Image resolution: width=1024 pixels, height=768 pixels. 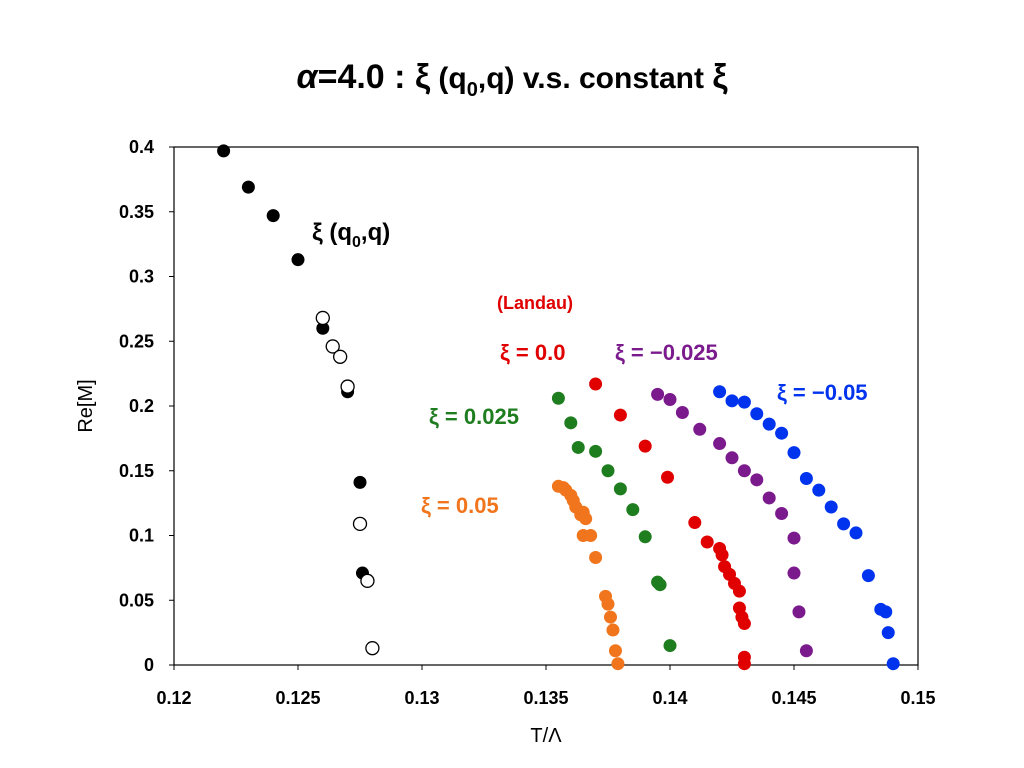 What do you see at coordinates (173, 698) in the screenshot?
I see `x-tick-label: 0.12` at bounding box center [173, 698].